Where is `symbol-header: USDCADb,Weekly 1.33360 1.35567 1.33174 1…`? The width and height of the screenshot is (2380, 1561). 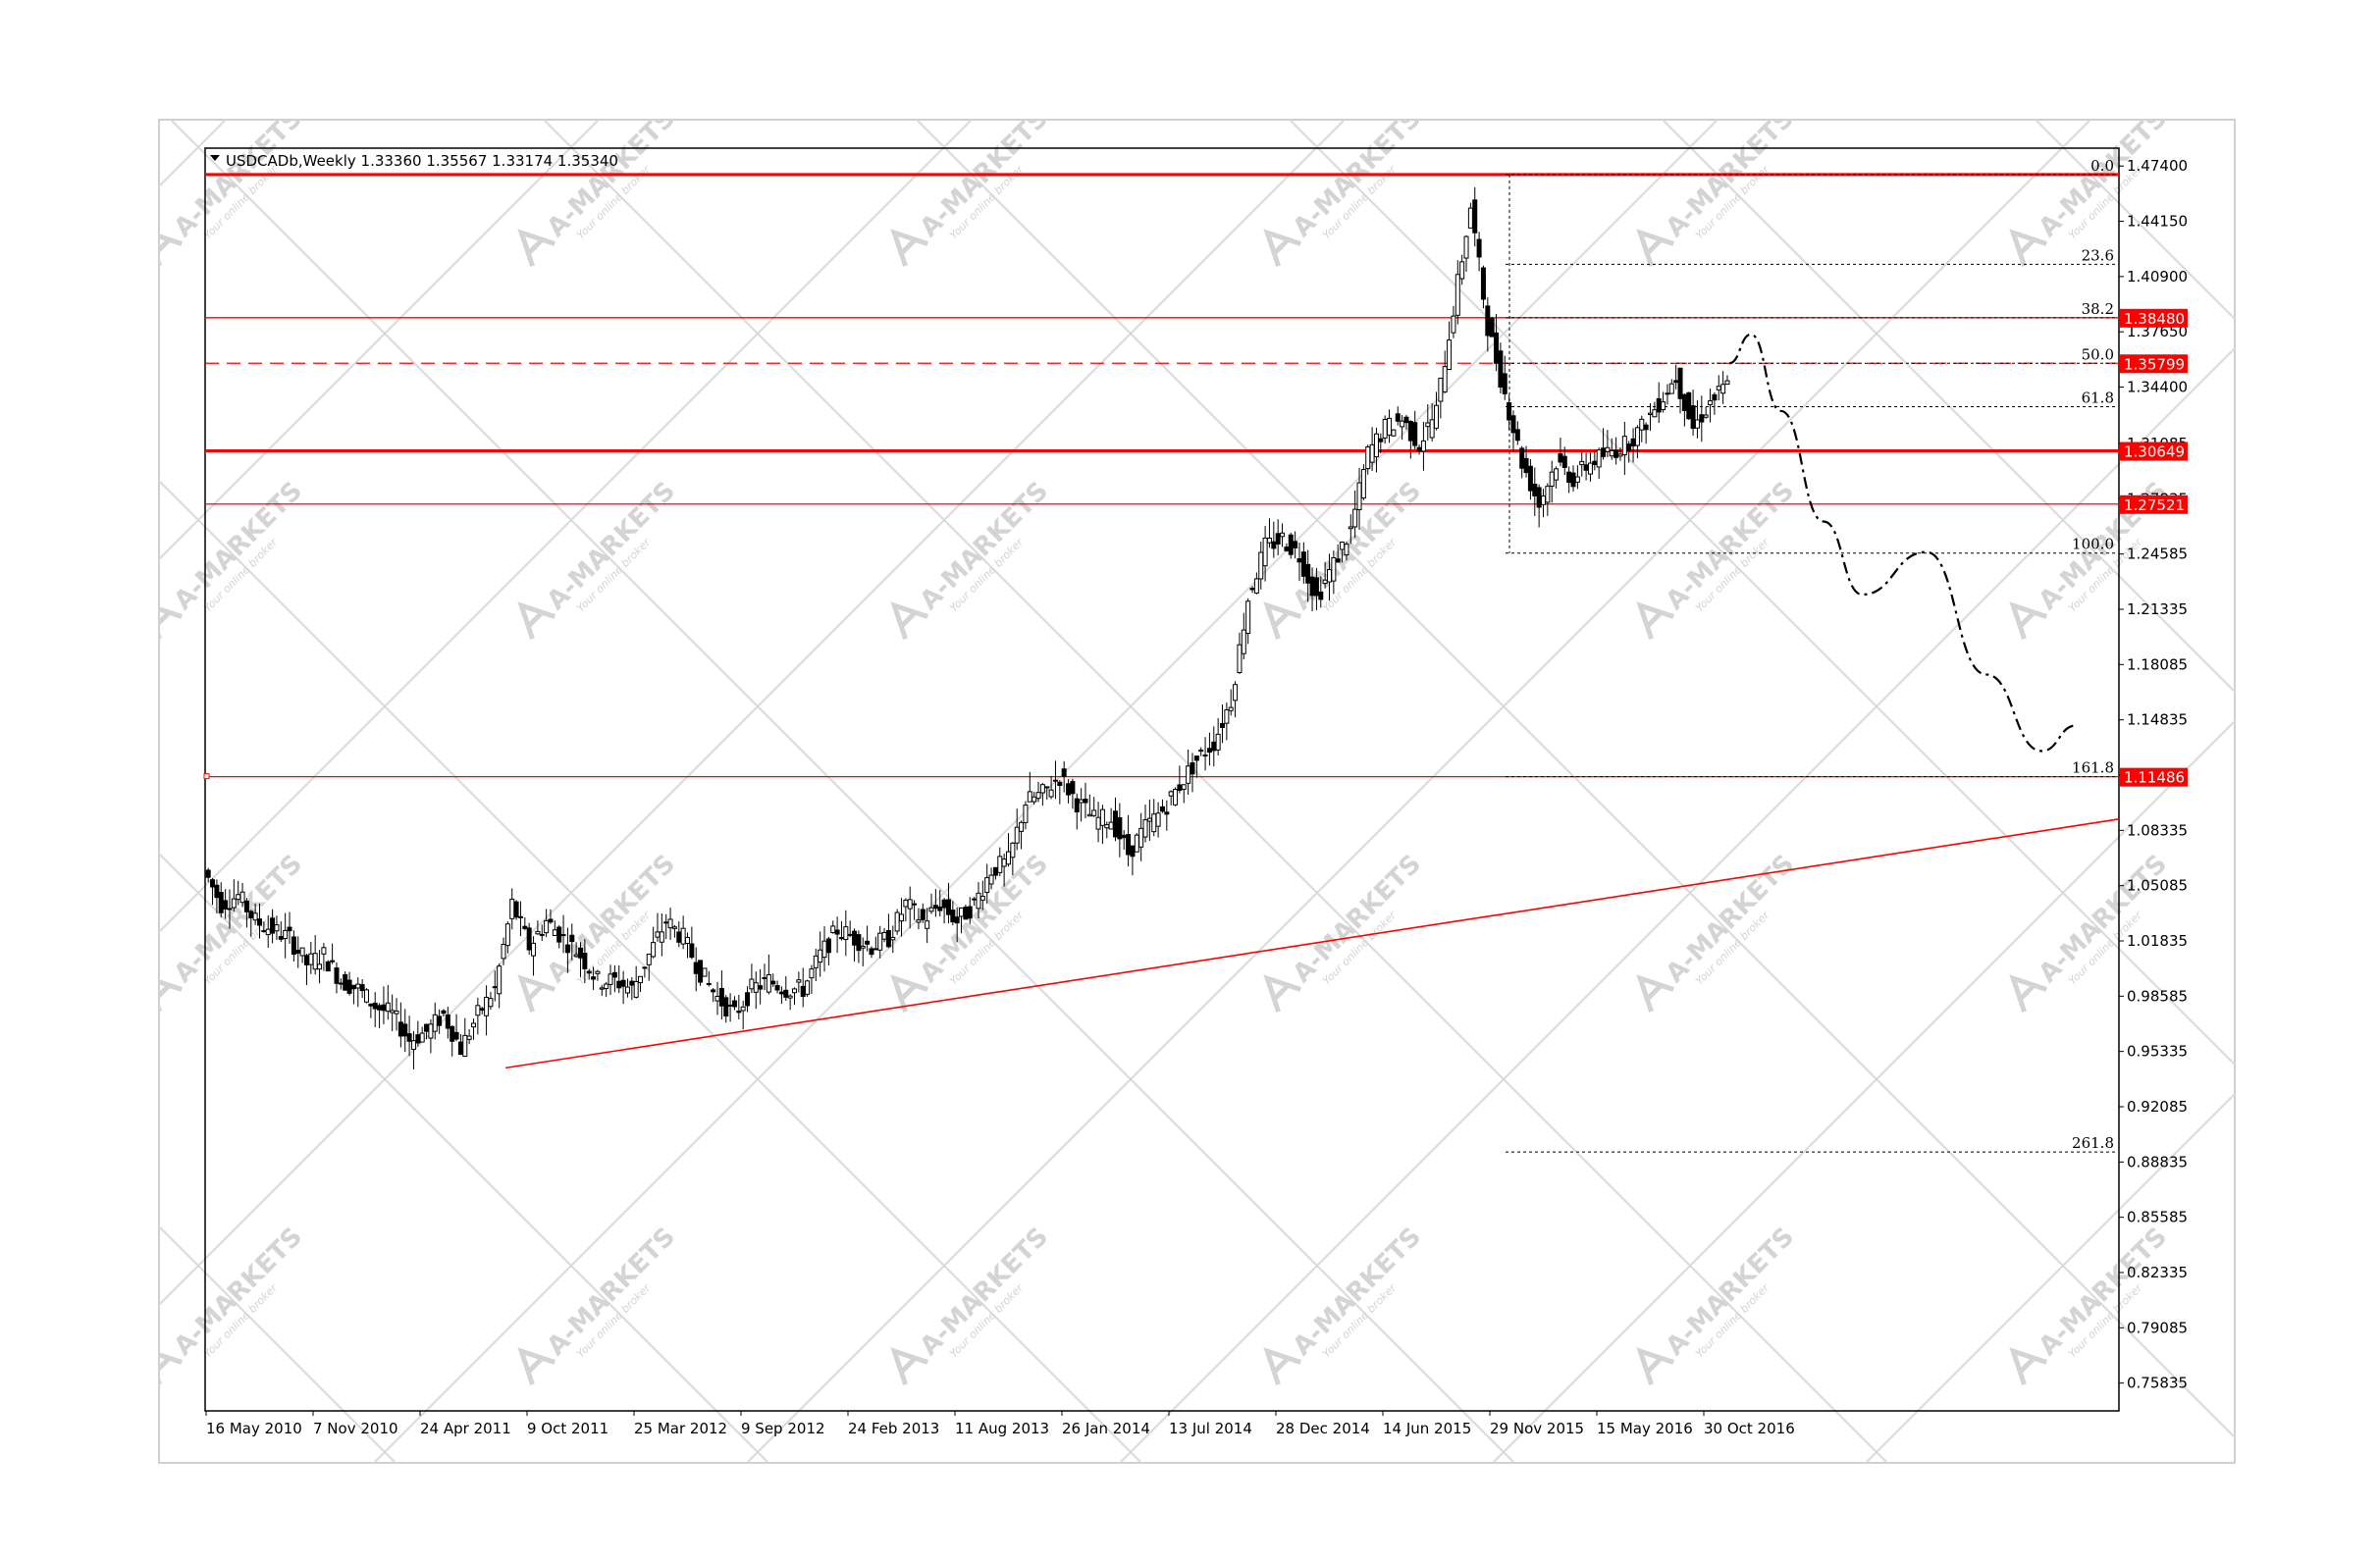 symbol-header: USDCADb,Weekly 1.33360 1.35567 1.33174 1… is located at coordinates (422, 161).